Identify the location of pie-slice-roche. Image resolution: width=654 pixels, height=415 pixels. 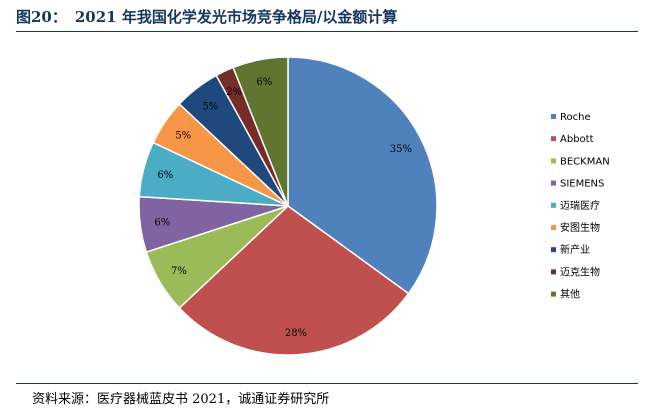
(362, 175).